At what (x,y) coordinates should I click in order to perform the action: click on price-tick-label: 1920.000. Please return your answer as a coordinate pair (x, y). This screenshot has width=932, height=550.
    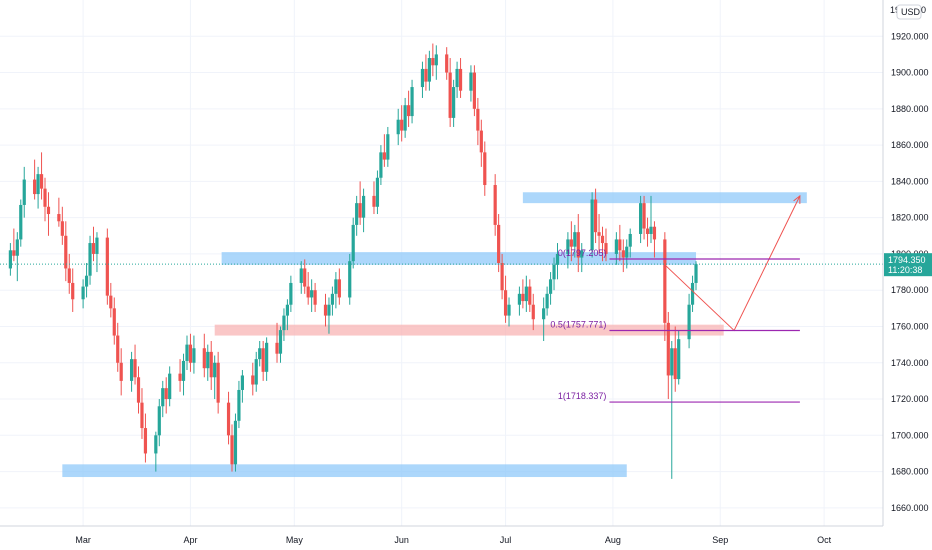
    Looking at the image, I should click on (910, 36).